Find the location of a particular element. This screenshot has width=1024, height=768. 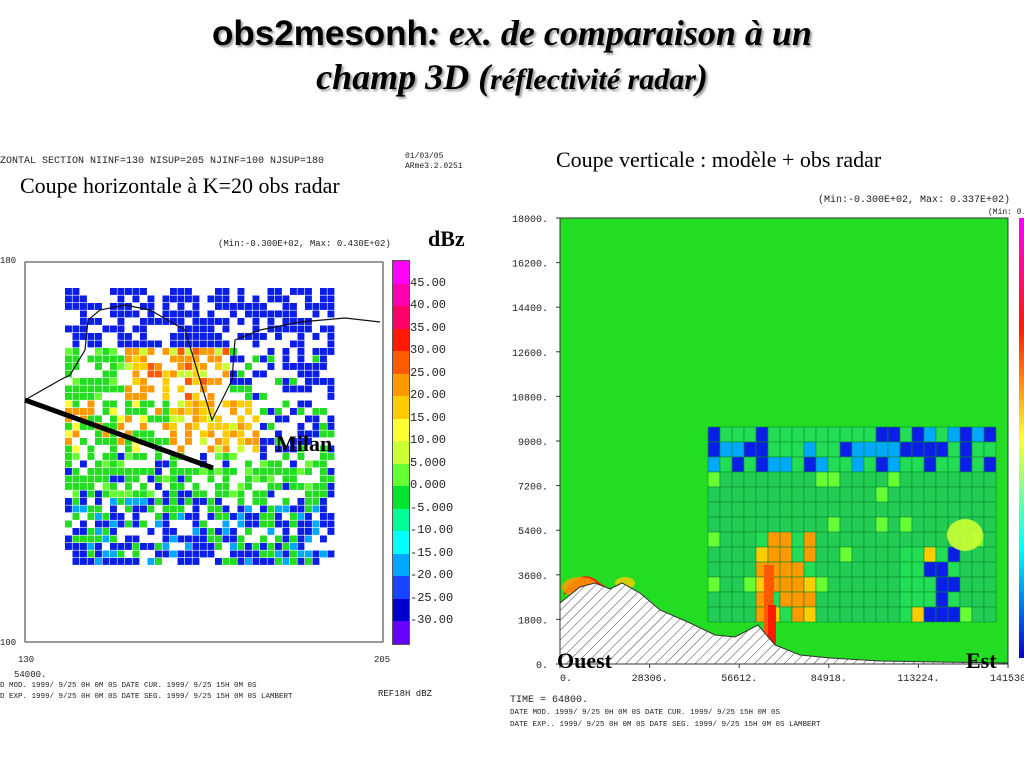

colorbar-swatch is located at coordinates (401, 565).